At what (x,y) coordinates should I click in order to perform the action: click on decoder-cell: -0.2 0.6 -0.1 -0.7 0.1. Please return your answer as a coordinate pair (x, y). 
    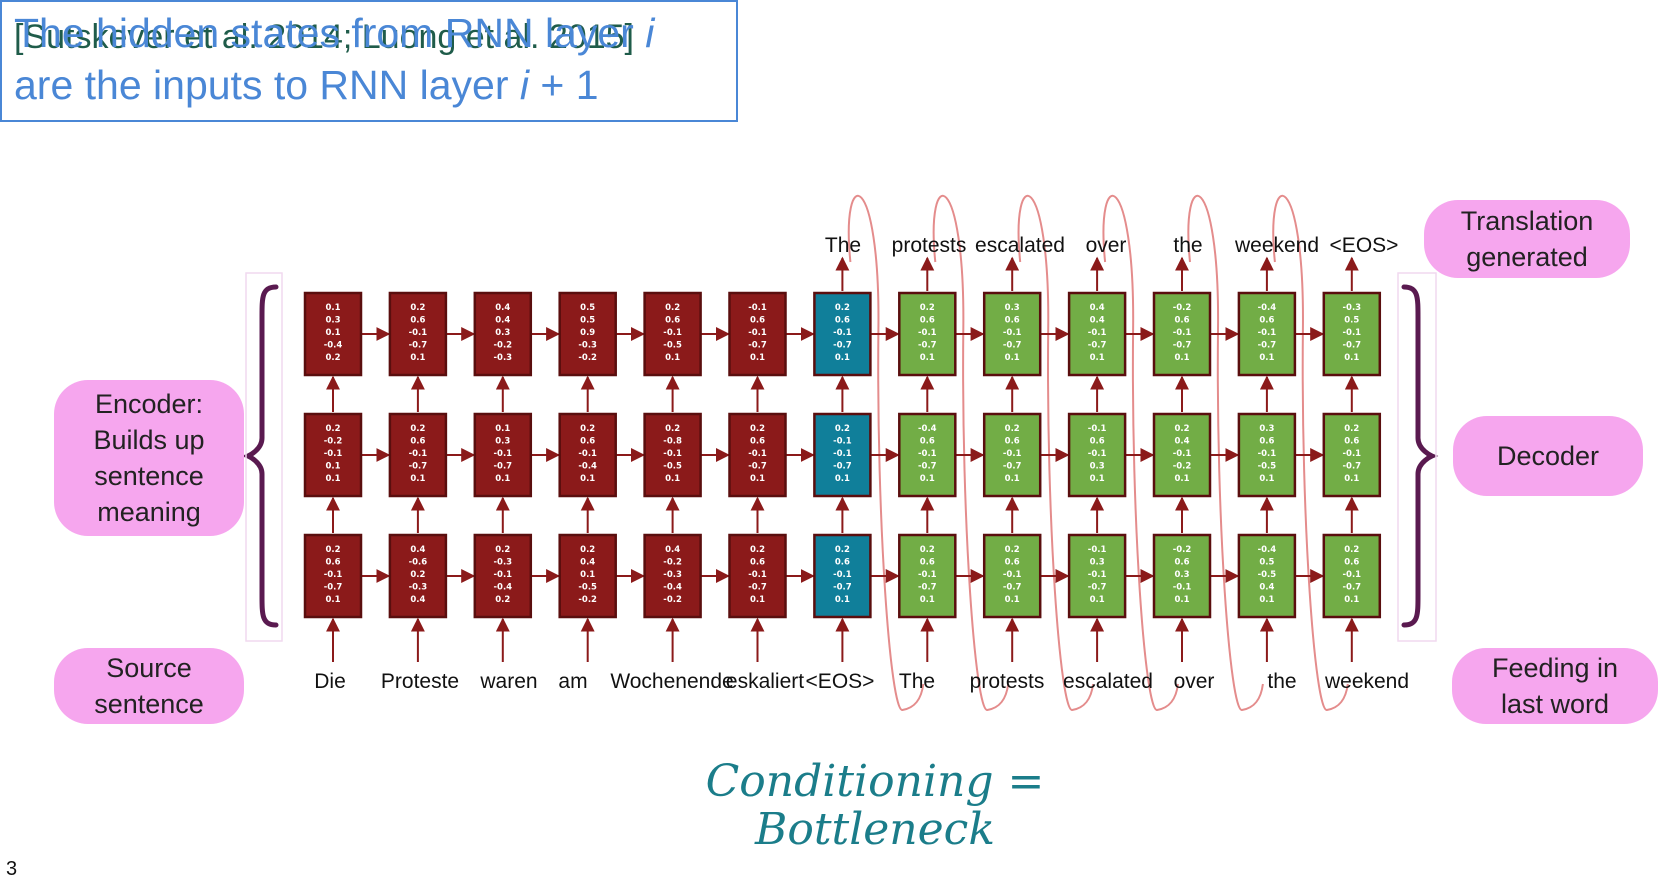
    Looking at the image, I should click on (1182, 334).